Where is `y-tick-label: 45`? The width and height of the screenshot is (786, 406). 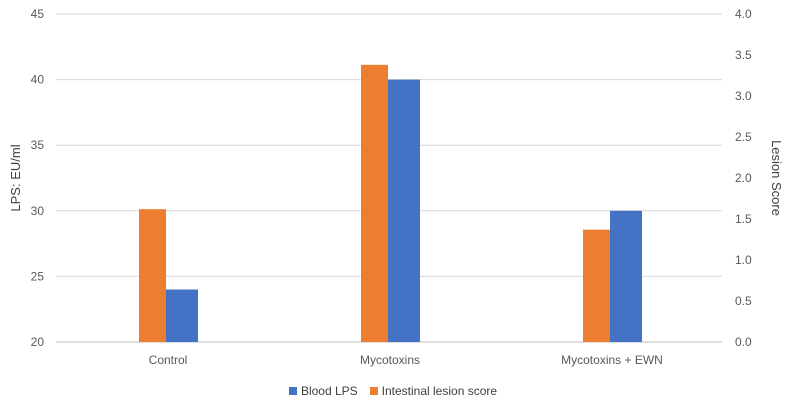
y-tick-label: 45 is located at coordinates (38, 14).